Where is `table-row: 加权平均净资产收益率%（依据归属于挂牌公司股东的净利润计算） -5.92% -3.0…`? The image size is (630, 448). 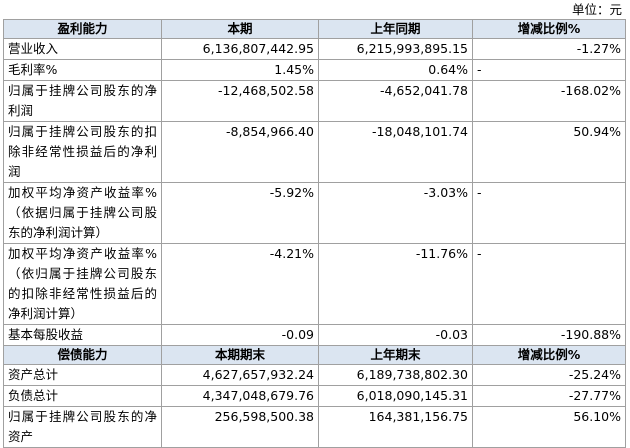 table-row: 加权平均净资产收益率%（依据归属于挂牌公司股东的净利润计算） -5.92% -3.0… is located at coordinates (314, 213).